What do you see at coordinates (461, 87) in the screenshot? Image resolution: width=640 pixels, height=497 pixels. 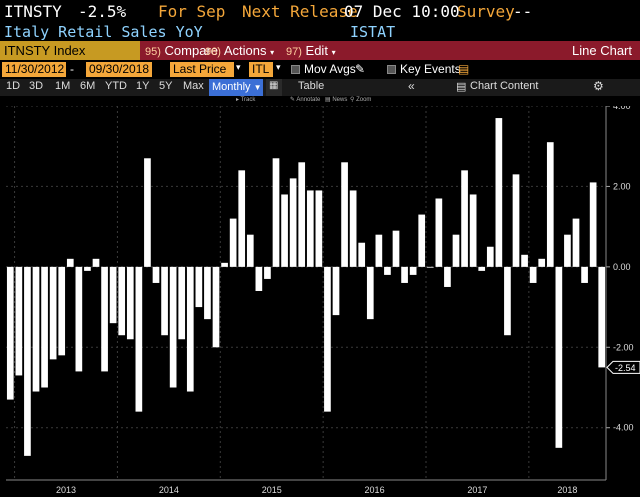 I see `chart-content-icon: ▤` at bounding box center [461, 87].